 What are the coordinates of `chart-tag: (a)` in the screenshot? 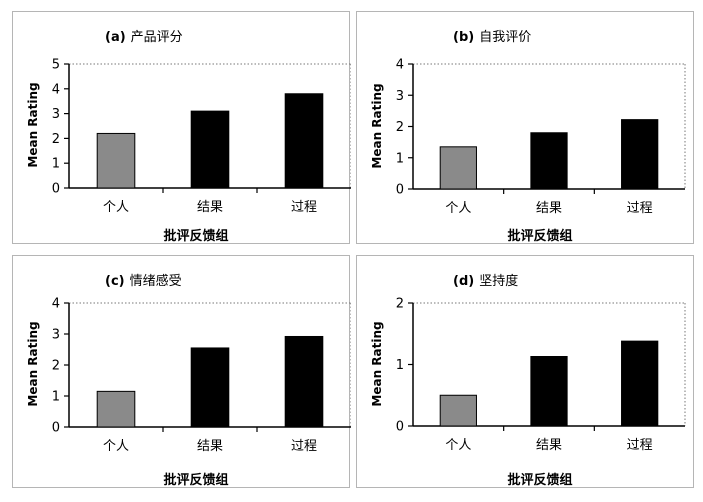 It's located at (115, 37).